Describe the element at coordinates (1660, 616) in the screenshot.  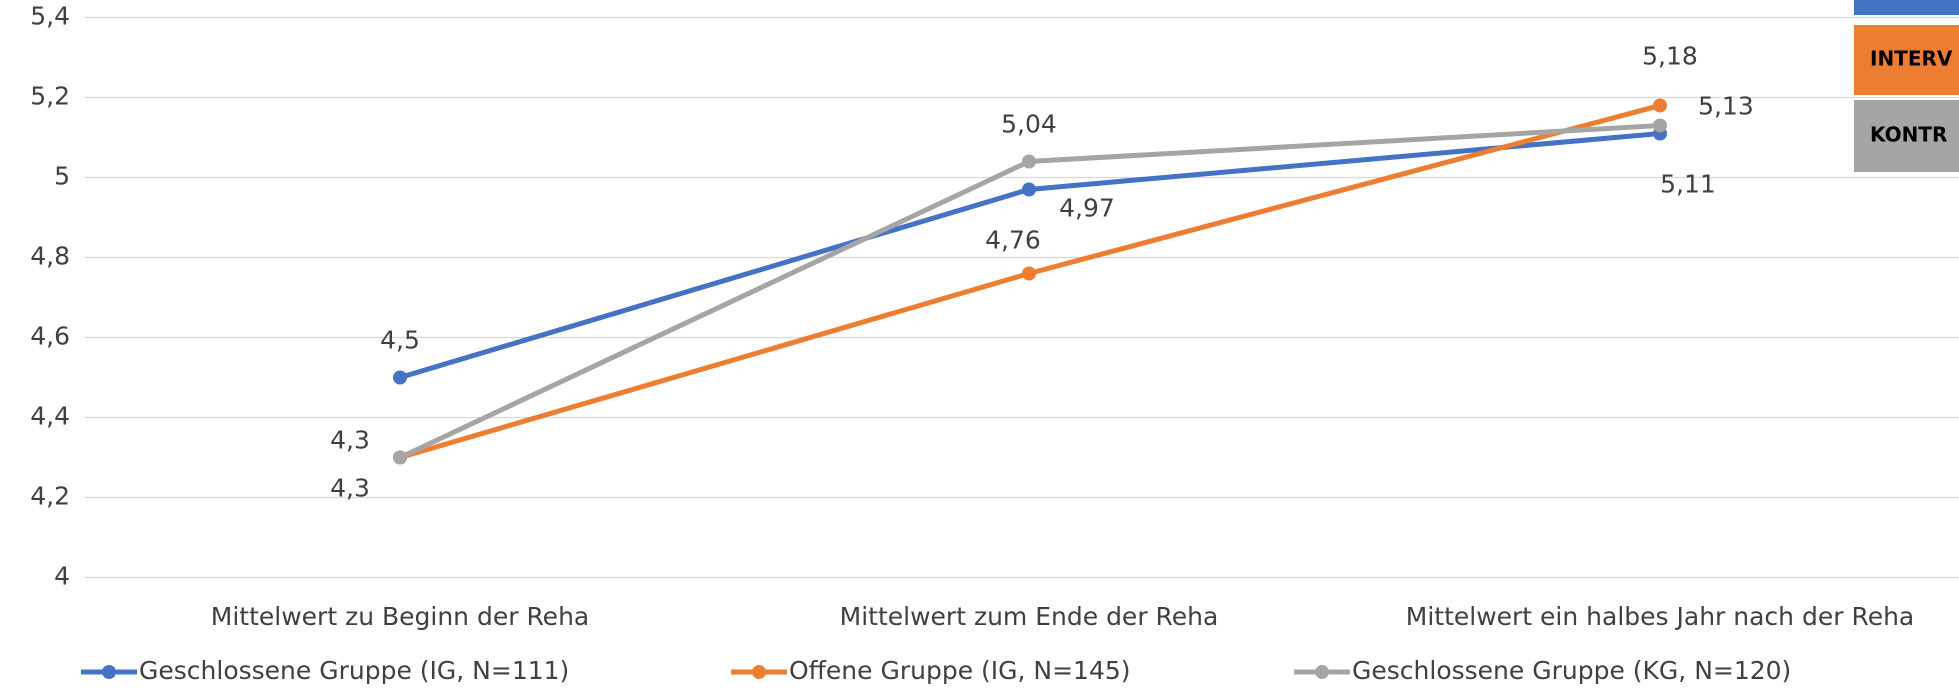
I see `x-tick-label: Mittelwert ein halbes Jahr nach der Reha` at that location.